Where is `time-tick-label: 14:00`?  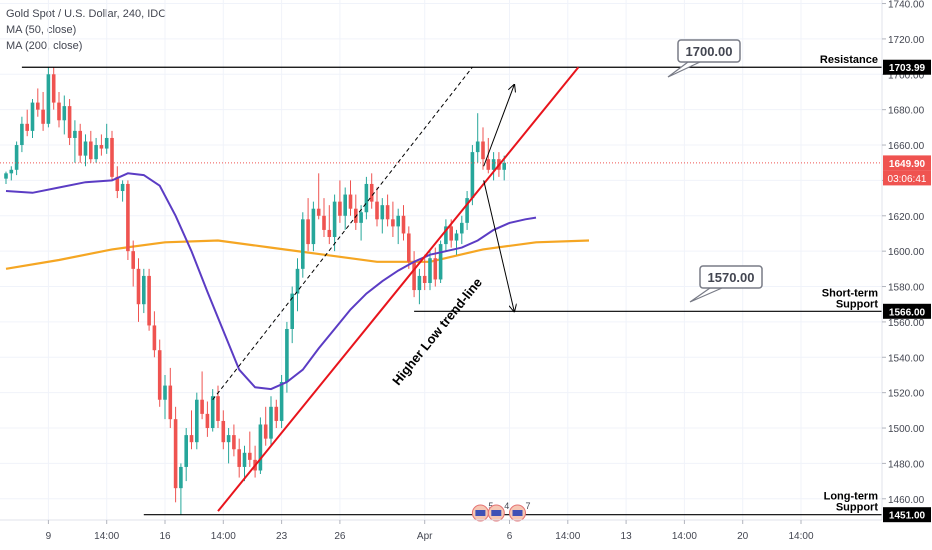 time-tick-label: 14:00 is located at coordinates (223, 536).